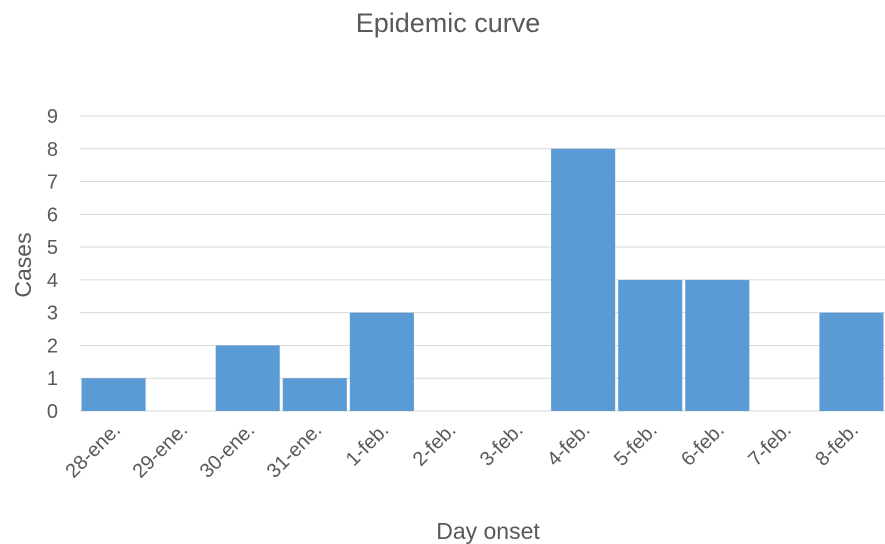  I want to click on y-tick-label: 2, so click(52, 346).